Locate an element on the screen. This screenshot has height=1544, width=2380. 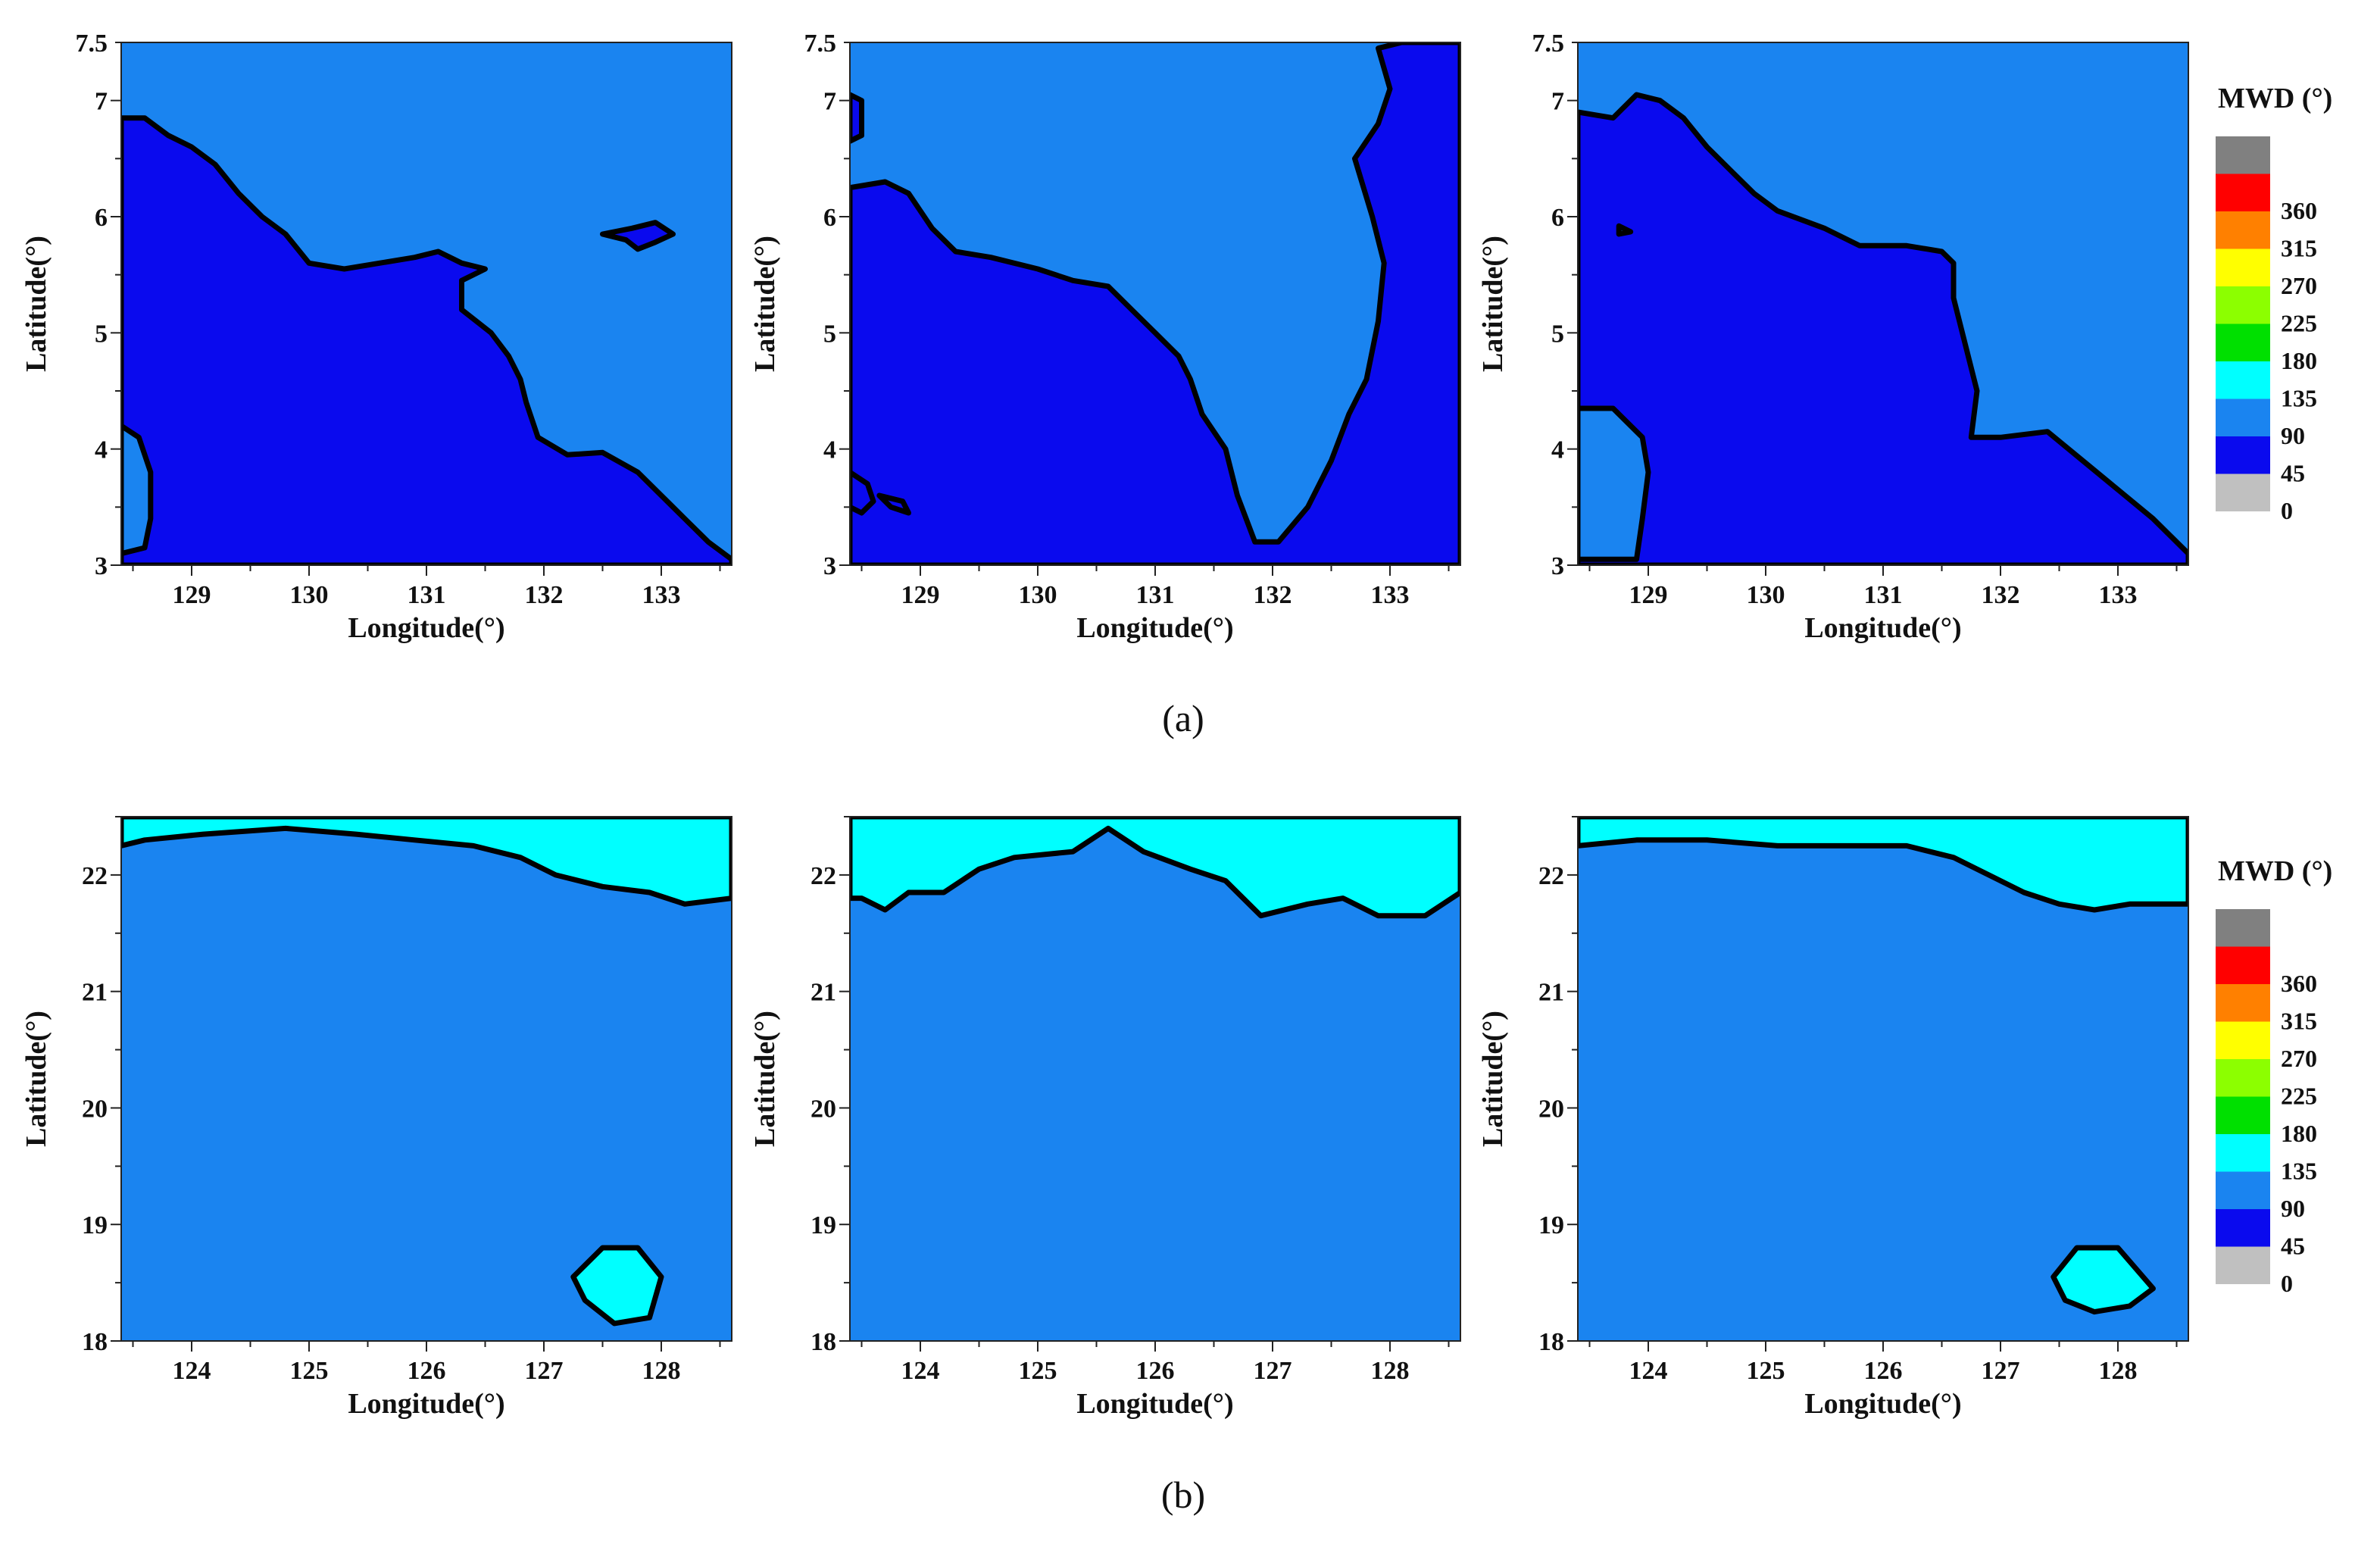
y-tick-label: 21 is located at coordinates (823, 993).